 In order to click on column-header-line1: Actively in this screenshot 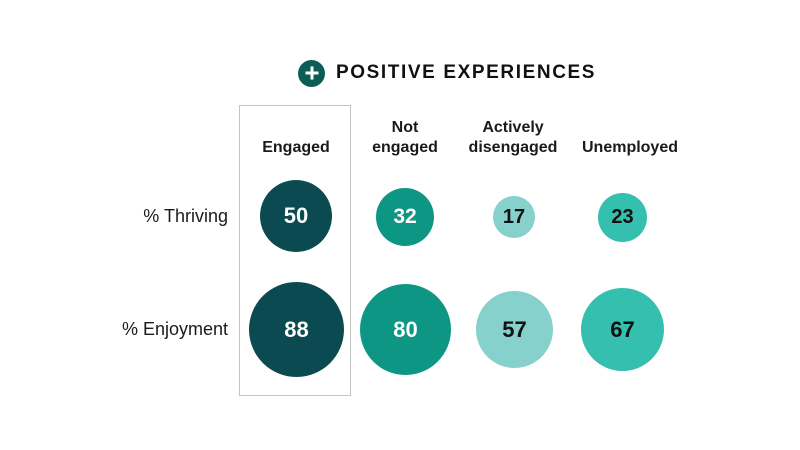, I will do `click(513, 127)`.